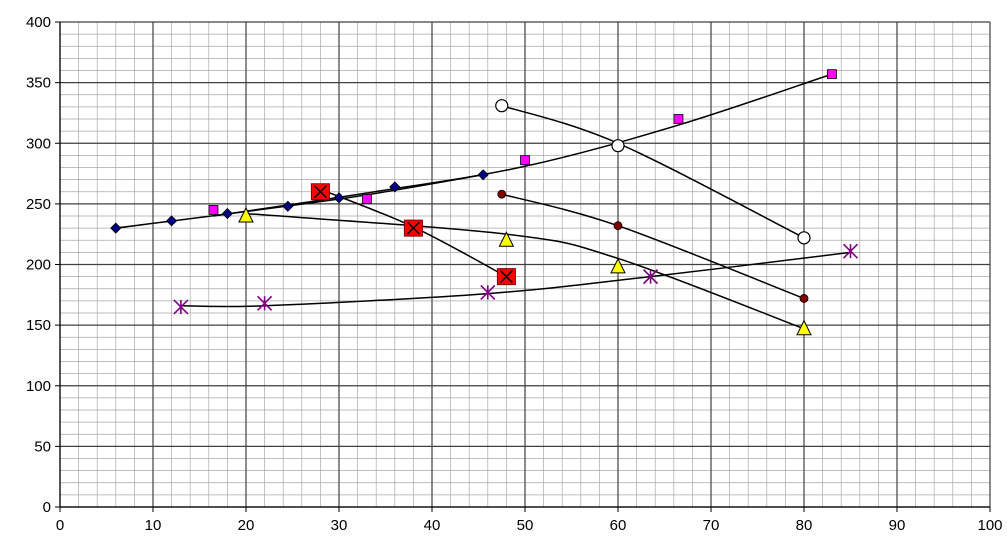  I want to click on y-tick-label: 350, so click(38, 83).